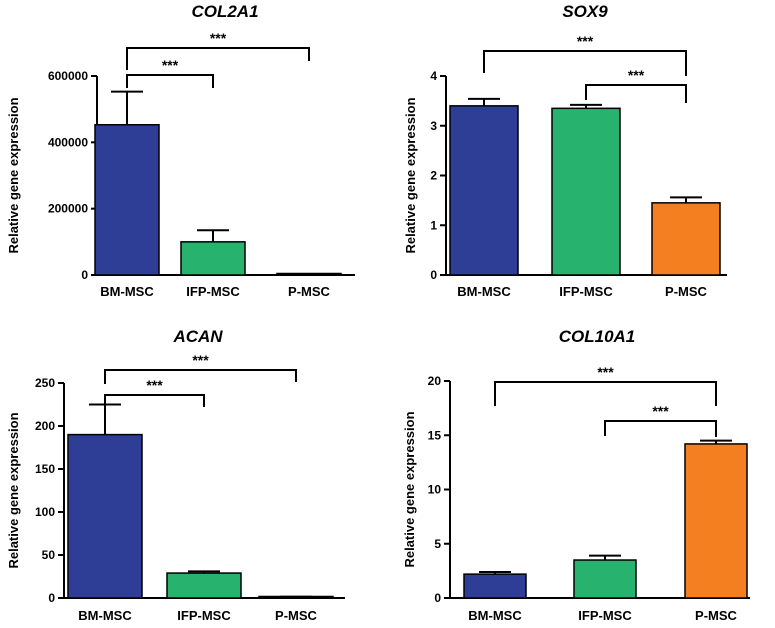 Image resolution: width=775 pixels, height=628 pixels. Describe the element at coordinates (585, 11) in the screenshot. I see `chart-title: SOX9` at that location.